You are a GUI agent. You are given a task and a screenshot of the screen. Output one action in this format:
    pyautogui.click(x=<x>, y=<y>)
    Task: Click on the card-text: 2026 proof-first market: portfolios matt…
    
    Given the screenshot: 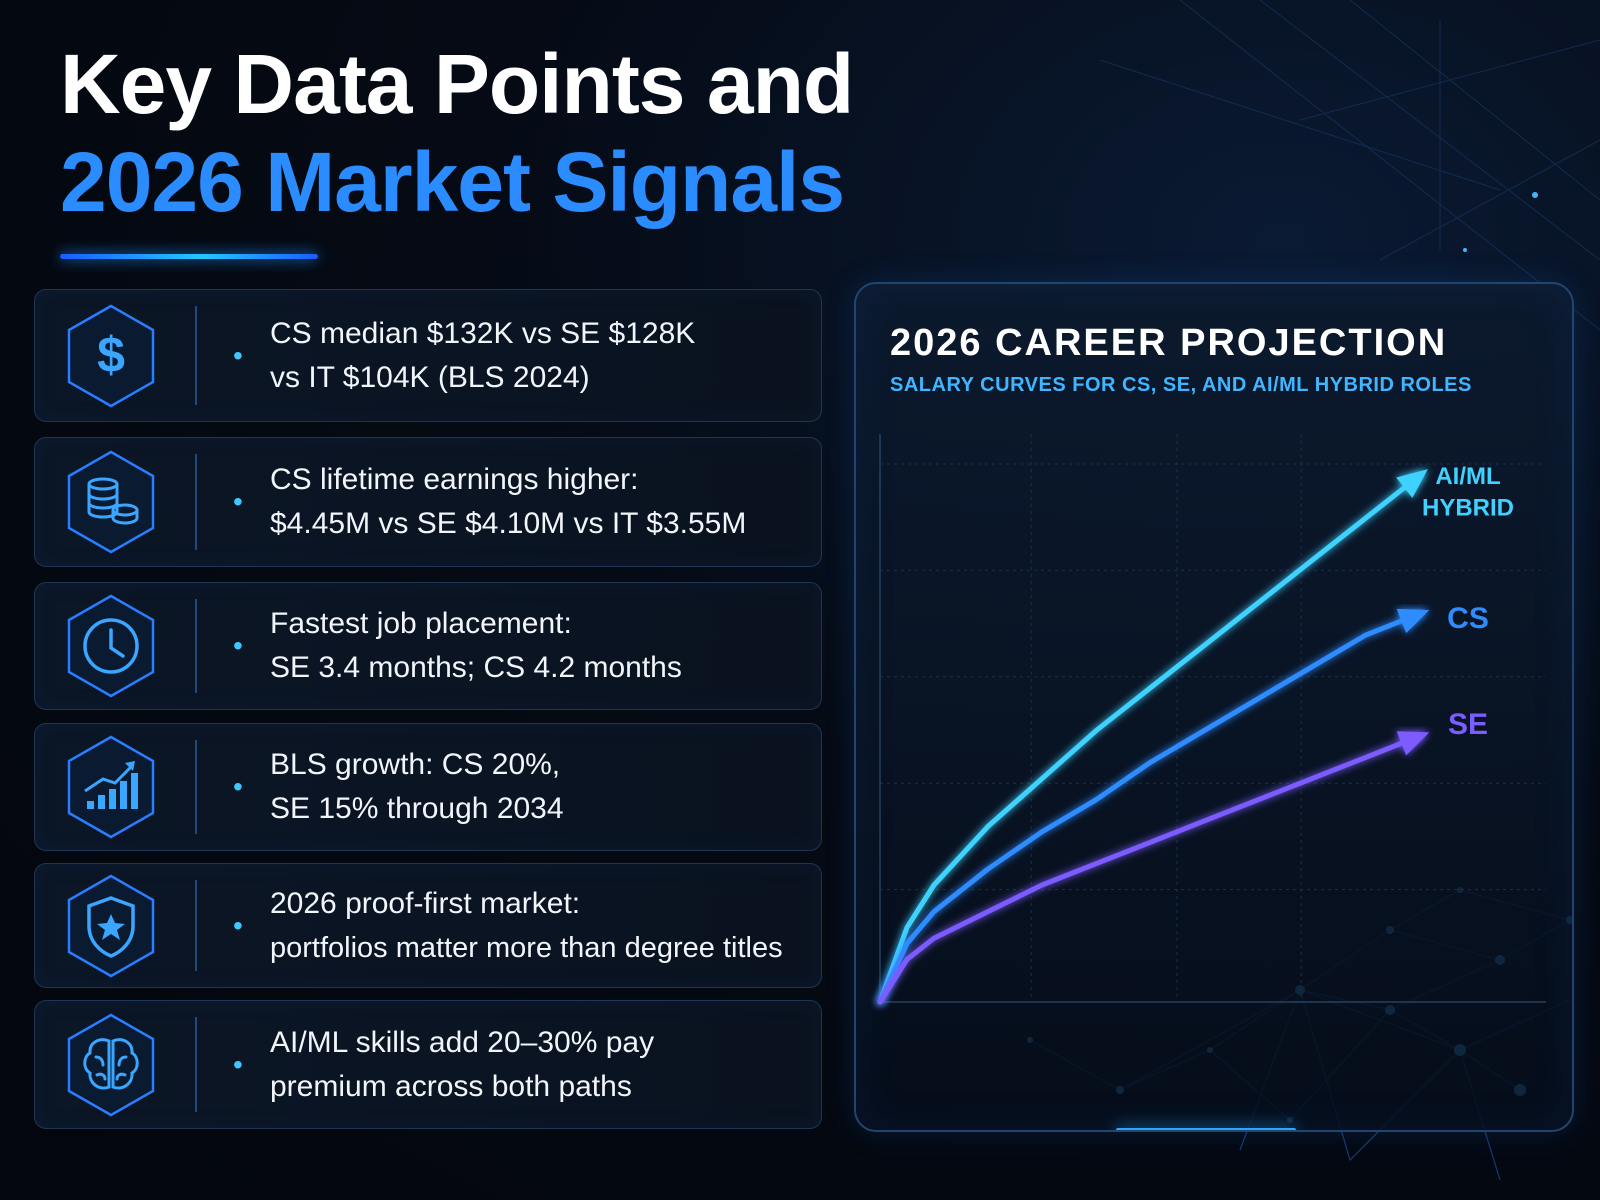 What is the action you would take?
    pyautogui.click(x=540, y=926)
    